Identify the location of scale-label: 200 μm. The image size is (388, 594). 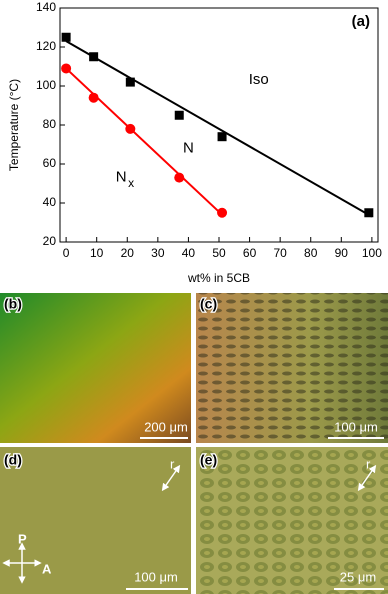
(166, 426).